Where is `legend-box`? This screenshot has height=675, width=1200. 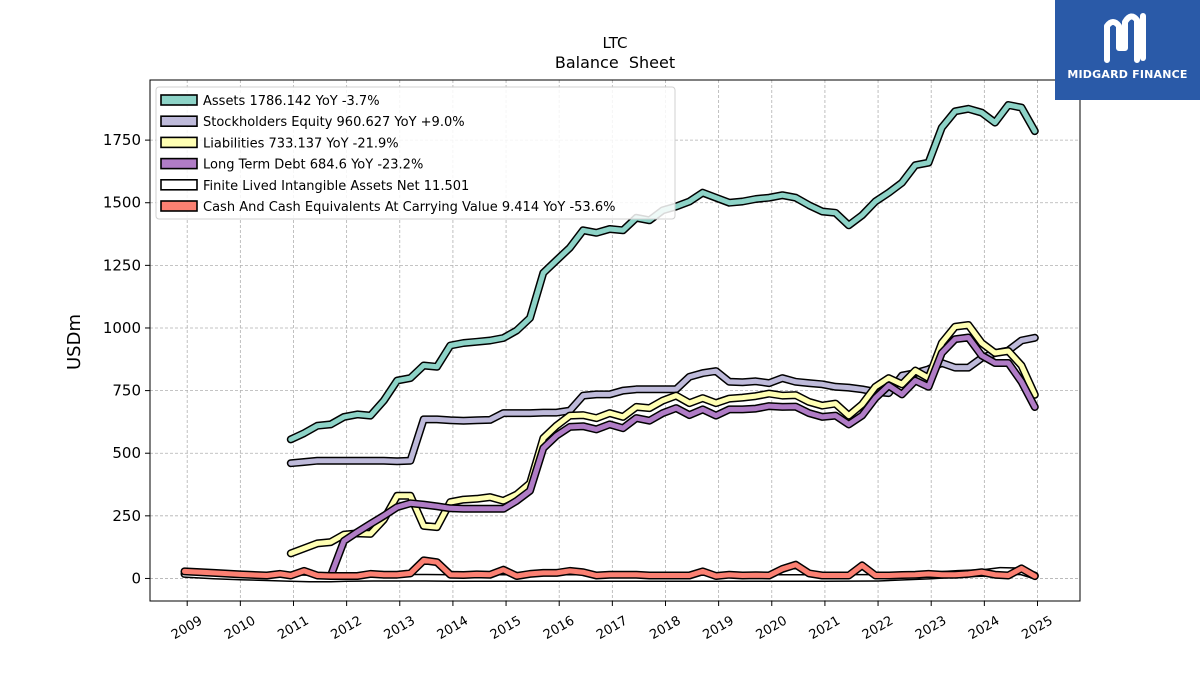 legend-box is located at coordinates (415, 153).